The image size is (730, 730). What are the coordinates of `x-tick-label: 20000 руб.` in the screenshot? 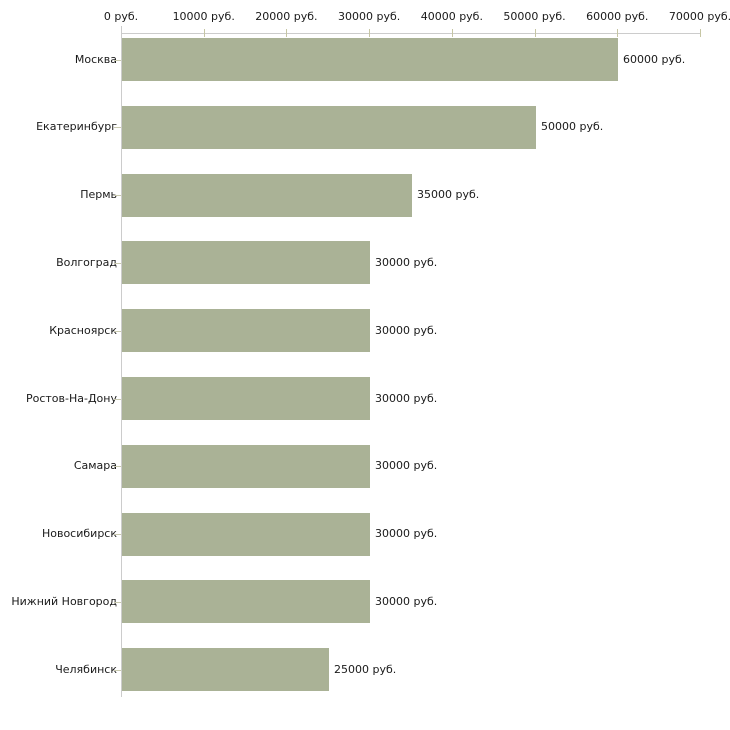 It's located at (286, 16).